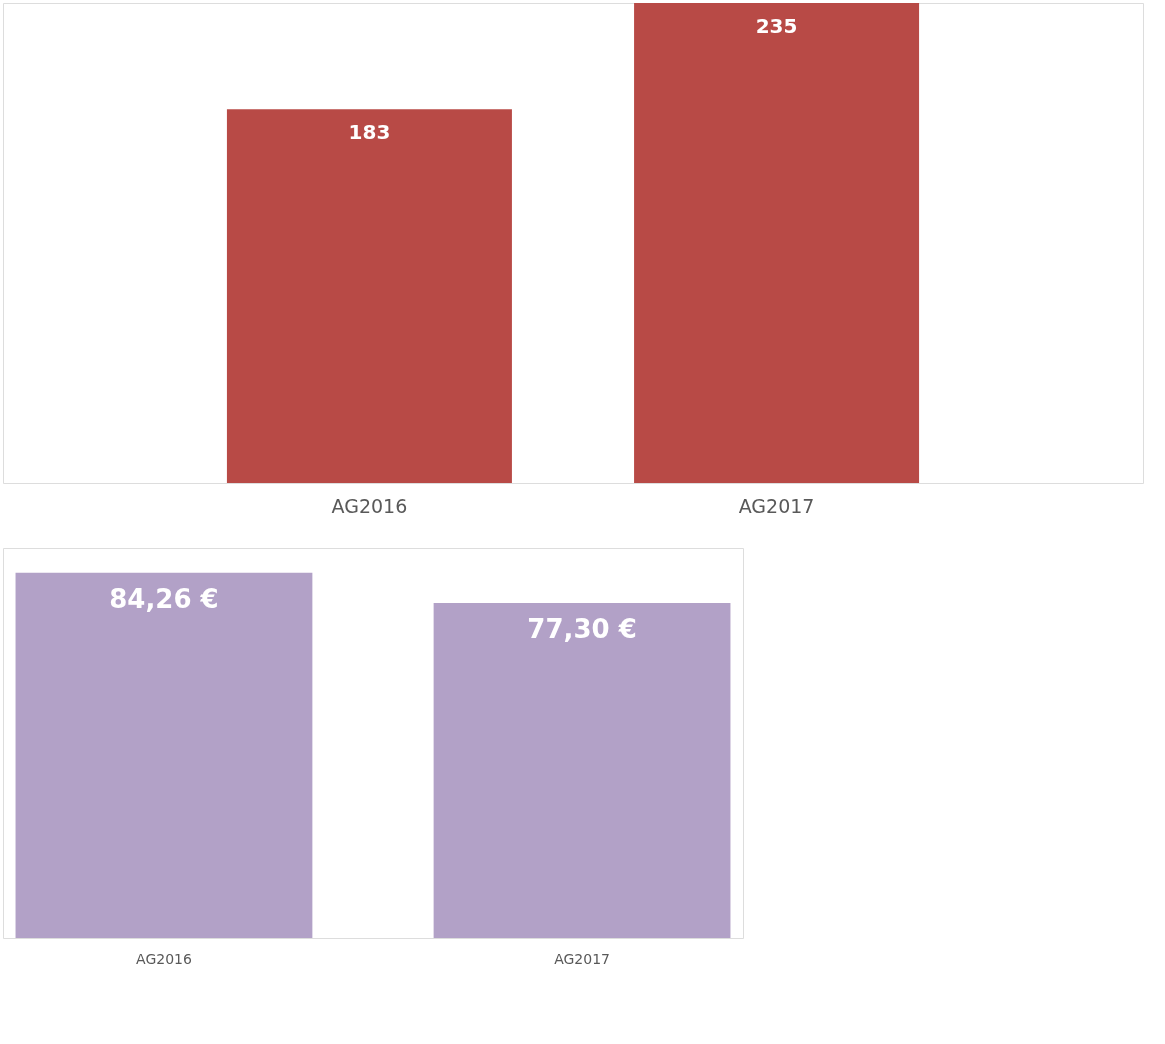 Image resolution: width=1165 pixels, height=1044 pixels. Describe the element at coordinates (776, 26) in the screenshot. I see `data-label: 235` at that location.